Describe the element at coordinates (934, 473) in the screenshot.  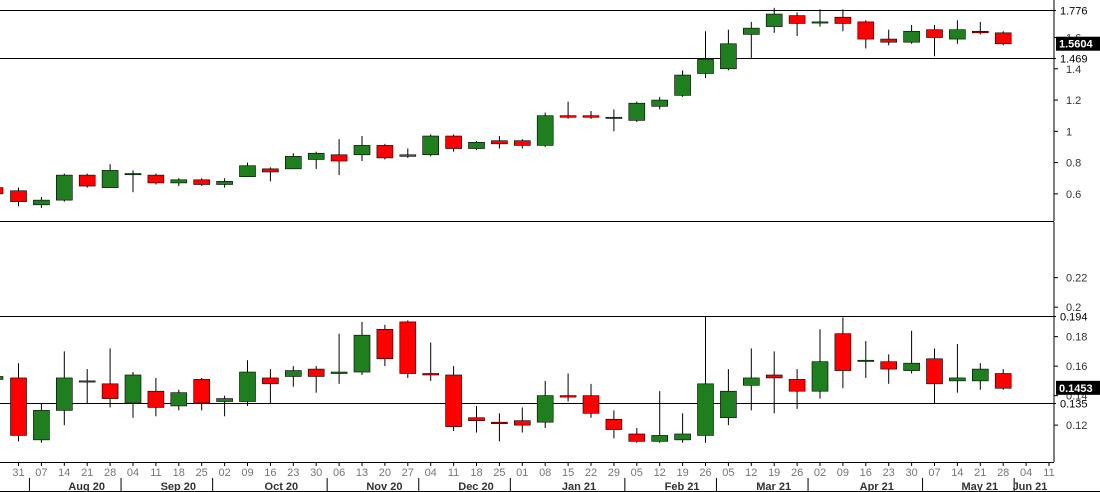
I see `x-week-label: 07` at that location.